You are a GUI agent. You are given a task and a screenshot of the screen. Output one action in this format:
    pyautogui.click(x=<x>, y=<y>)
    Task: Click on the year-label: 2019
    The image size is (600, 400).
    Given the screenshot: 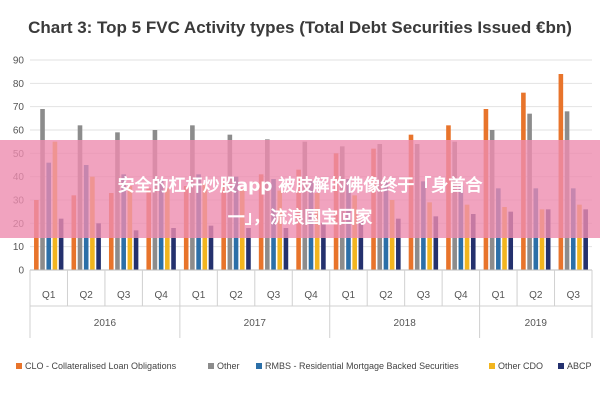 What is the action you would take?
    pyautogui.click(x=536, y=323)
    